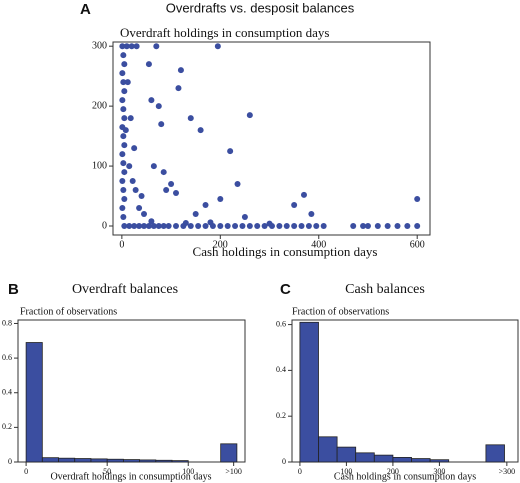 Image resolution: width=520 pixels, height=483 pixels. I want to click on chart-title: Overdrafts vs. desposit balances, so click(260, 7).